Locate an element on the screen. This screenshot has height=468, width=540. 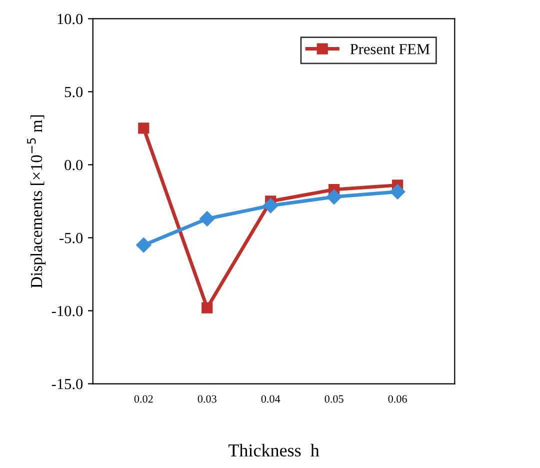
legend-label: Present FEM is located at coordinates (390, 49).